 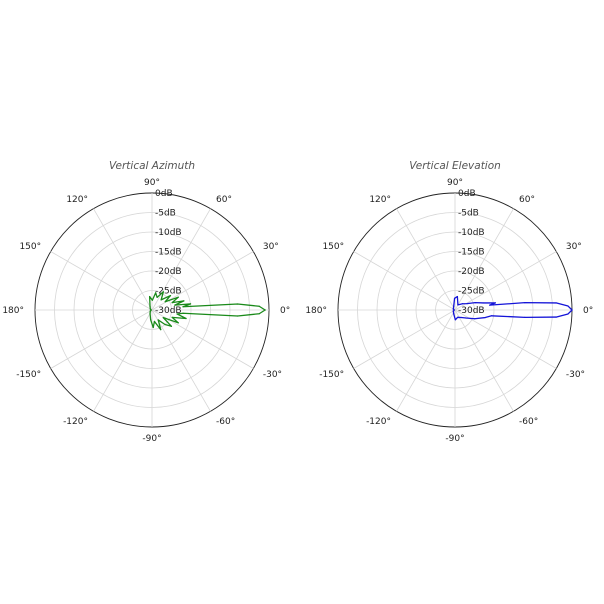 I want to click on angle-tick-label: 60°, so click(x=527, y=200).